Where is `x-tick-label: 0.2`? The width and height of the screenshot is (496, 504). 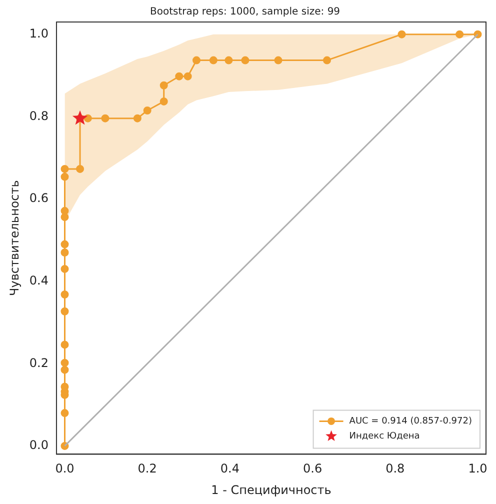
x-tick-label: 0.2 is located at coordinates (147, 469).